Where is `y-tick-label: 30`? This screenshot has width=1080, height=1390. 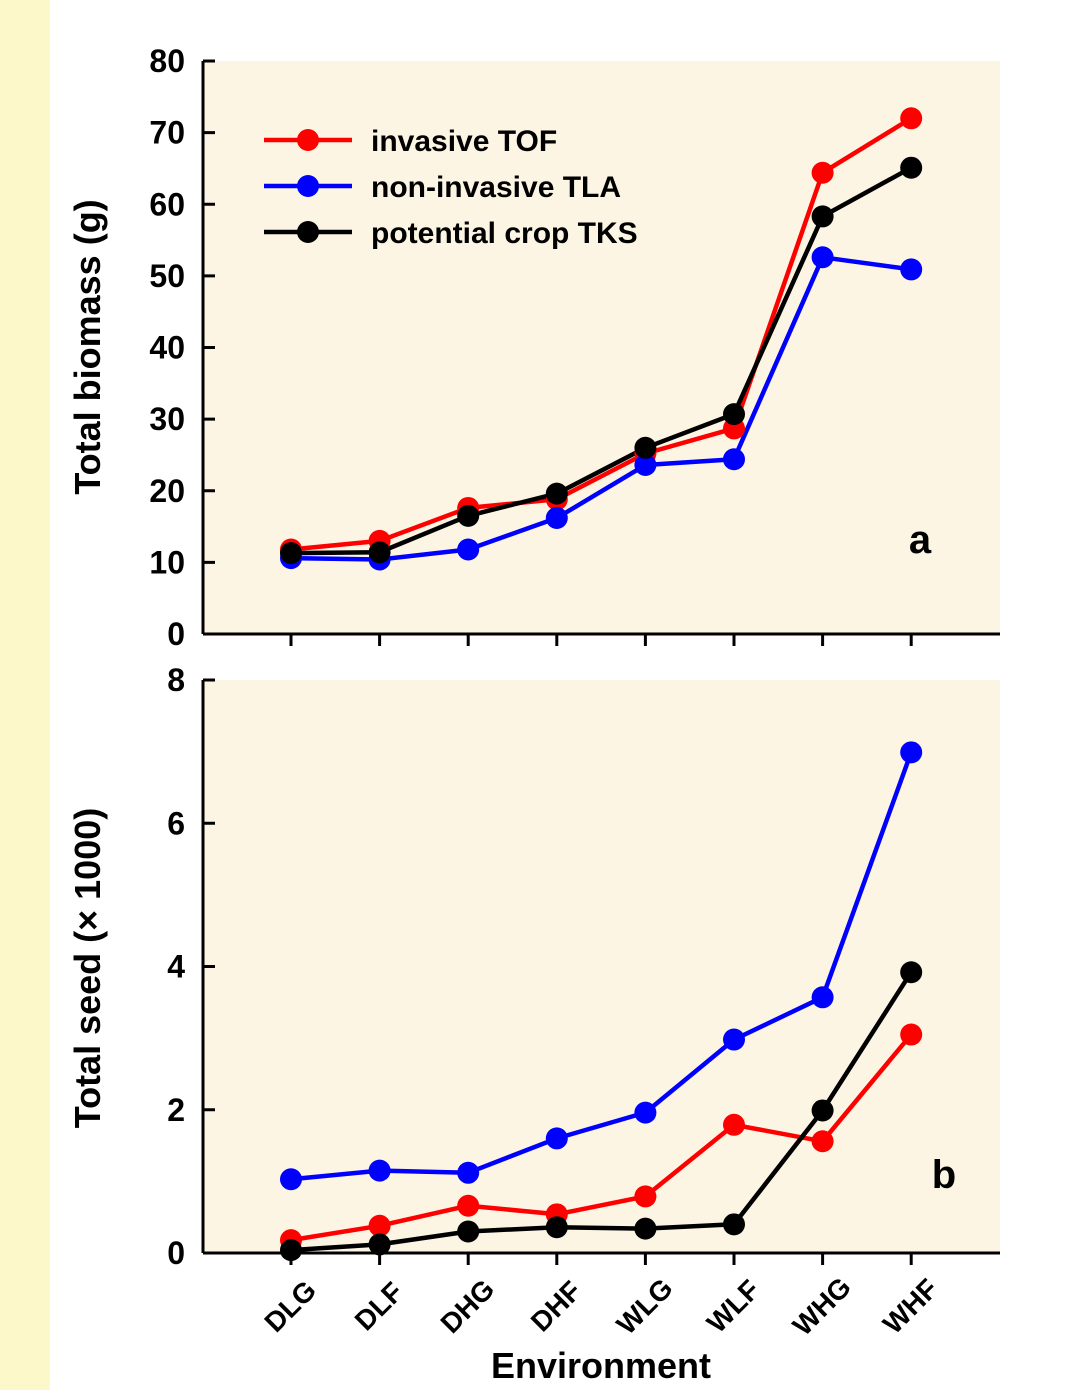 y-tick-label: 30 is located at coordinates (167, 419).